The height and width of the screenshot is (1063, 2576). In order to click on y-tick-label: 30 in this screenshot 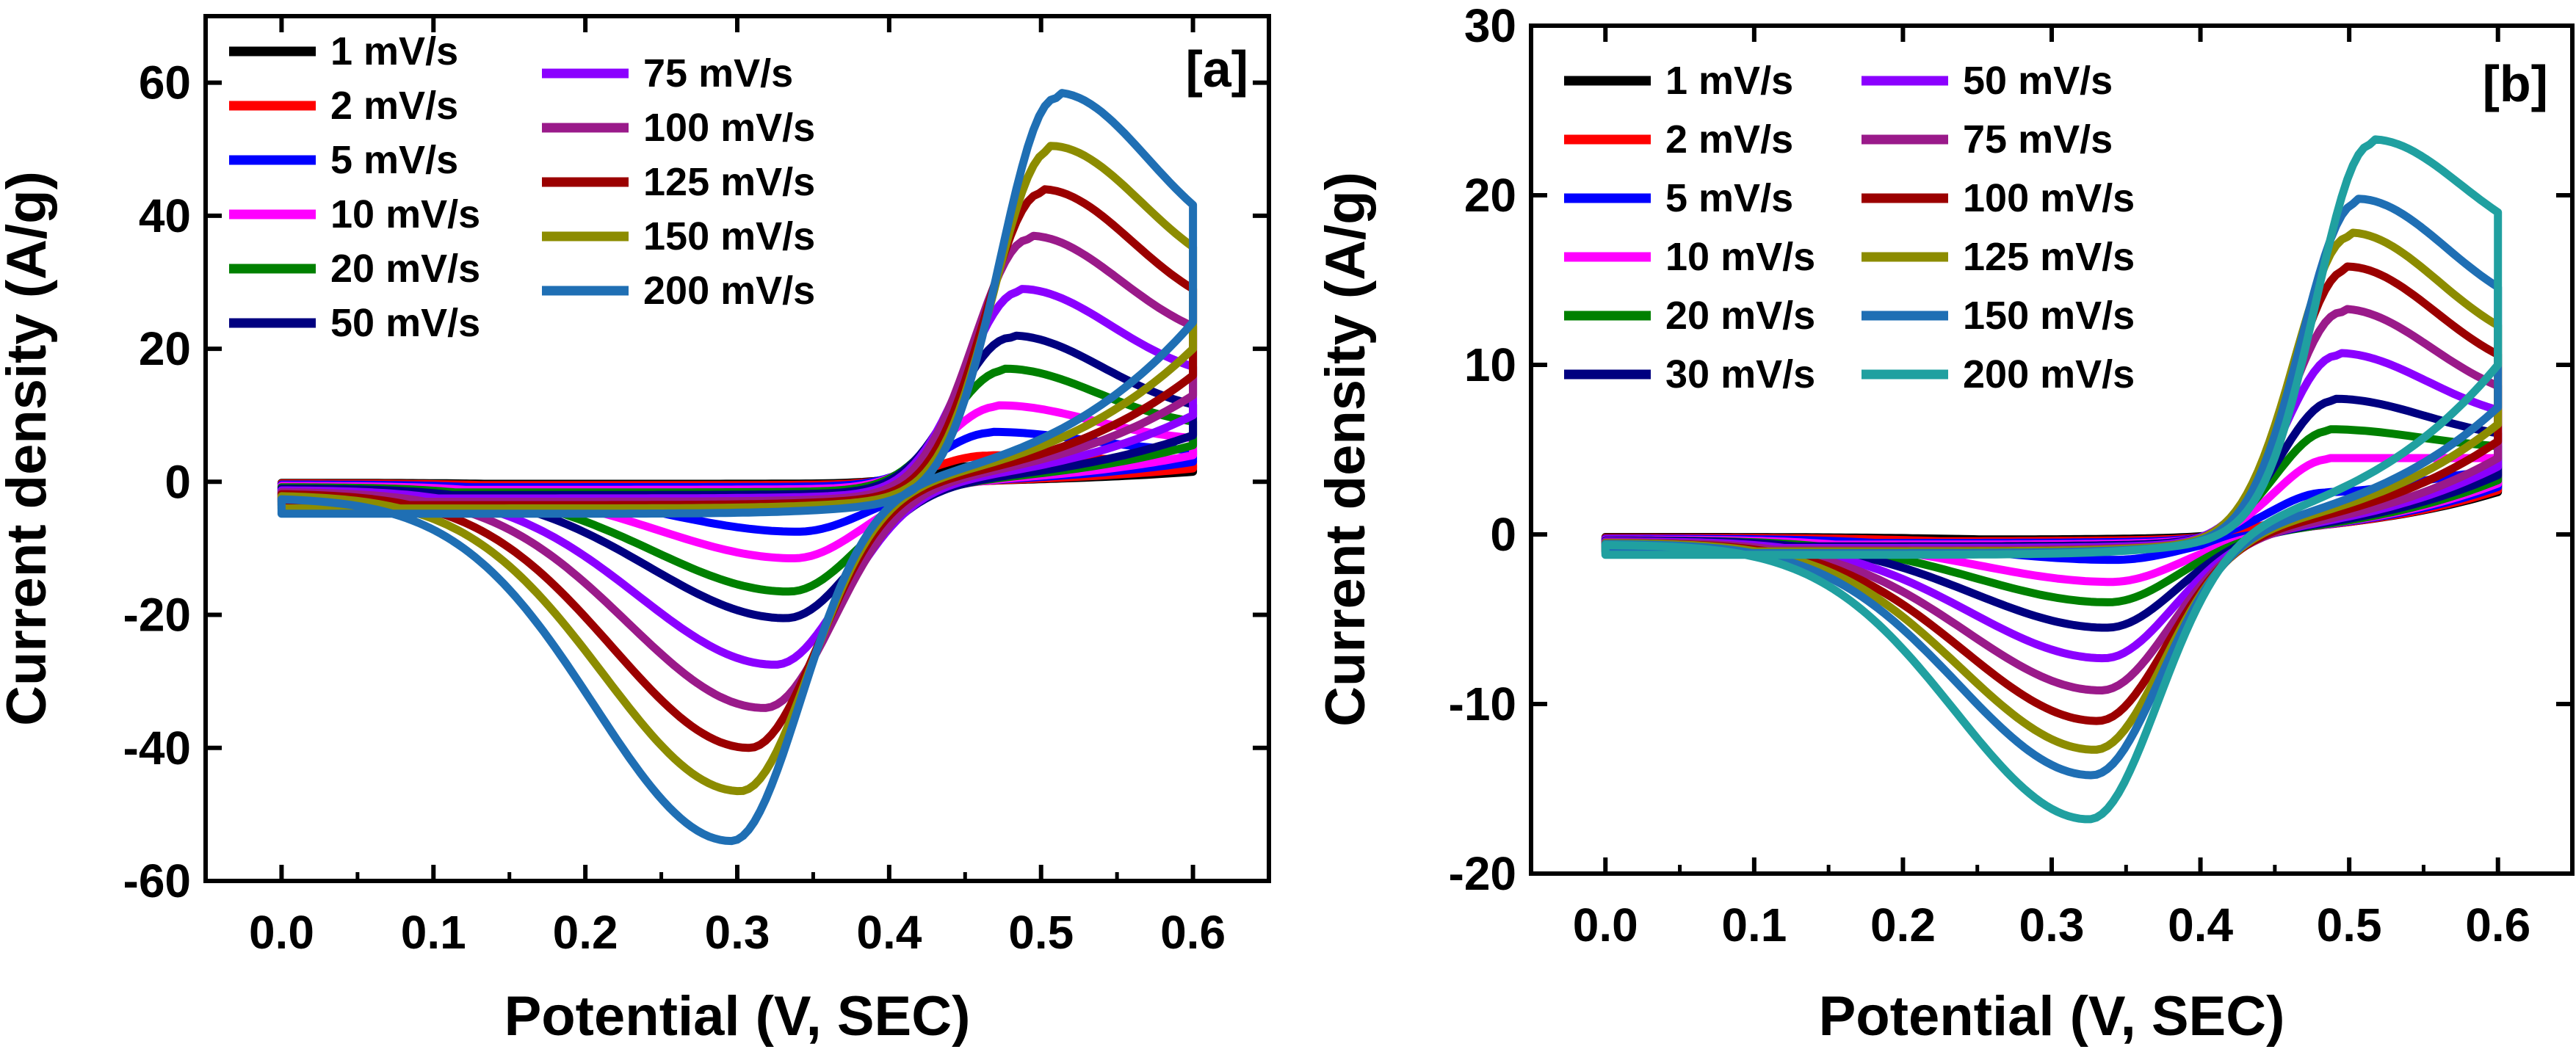, I will do `click(1490, 26)`.